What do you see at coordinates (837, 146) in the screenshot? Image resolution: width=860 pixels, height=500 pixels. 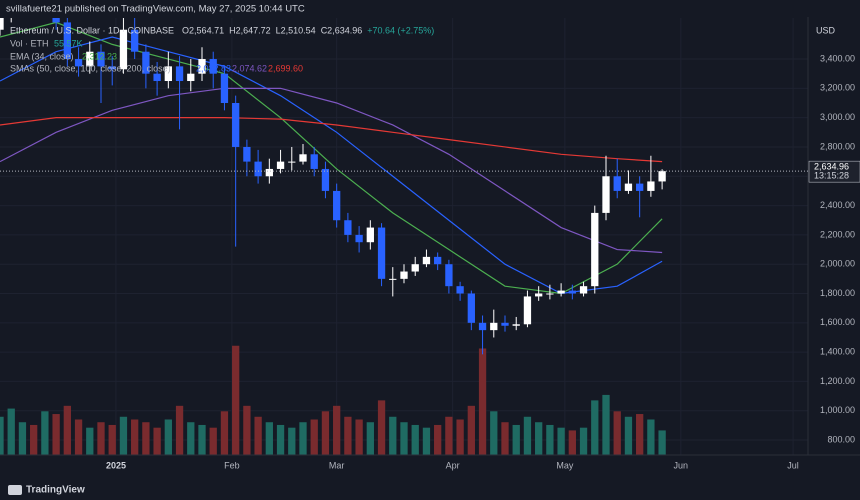 I see `y-tick-label: 2,800.00` at bounding box center [837, 146].